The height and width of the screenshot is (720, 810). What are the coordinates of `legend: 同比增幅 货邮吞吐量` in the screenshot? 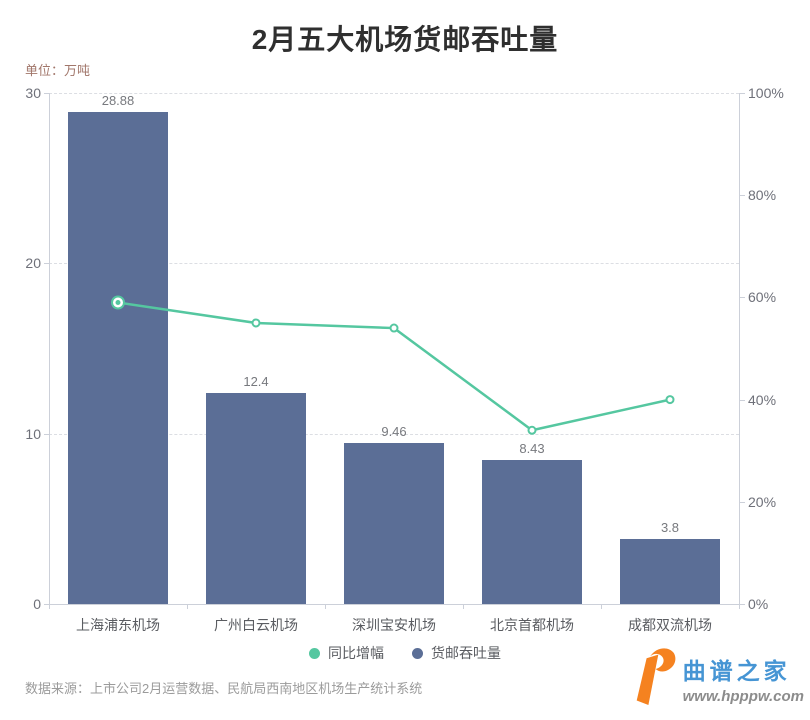 It's located at (405, 653).